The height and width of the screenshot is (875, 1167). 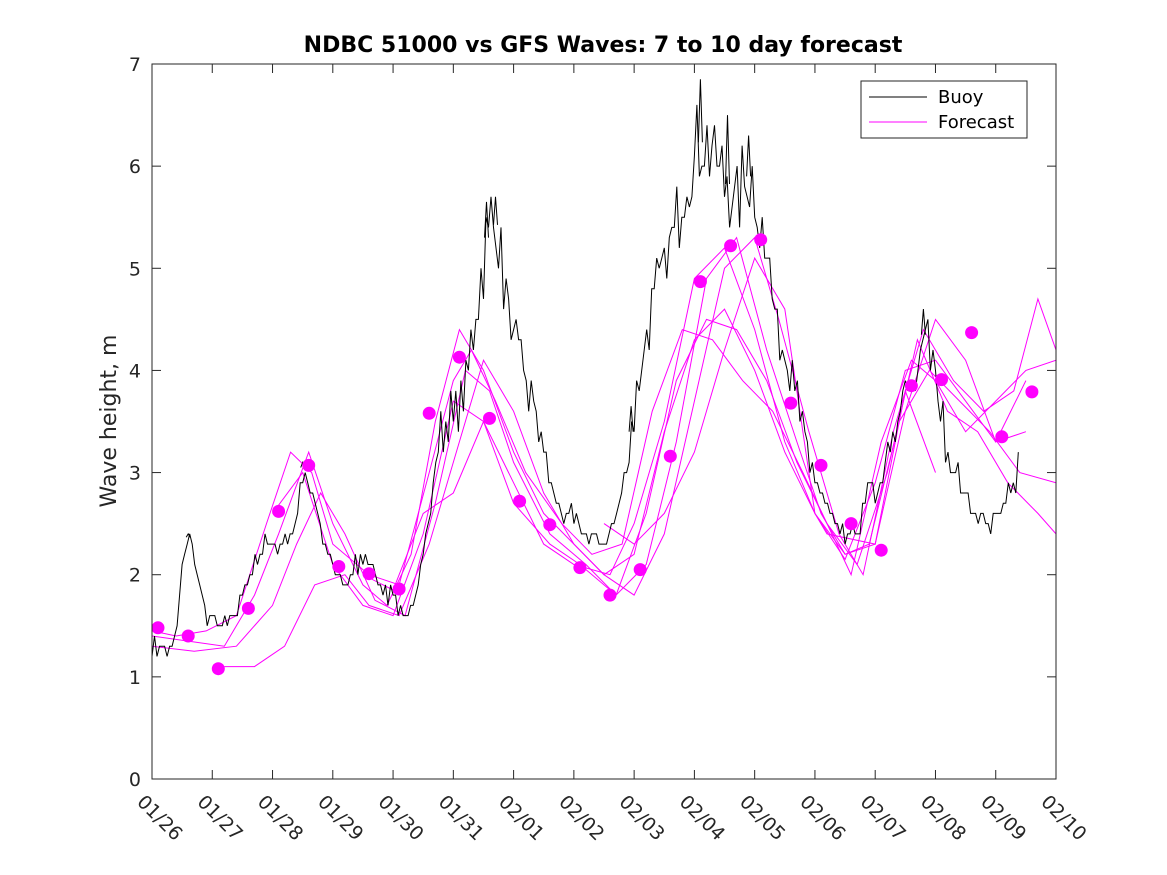 I want to click on x-tick-label: 02/02, so click(x=581, y=818).